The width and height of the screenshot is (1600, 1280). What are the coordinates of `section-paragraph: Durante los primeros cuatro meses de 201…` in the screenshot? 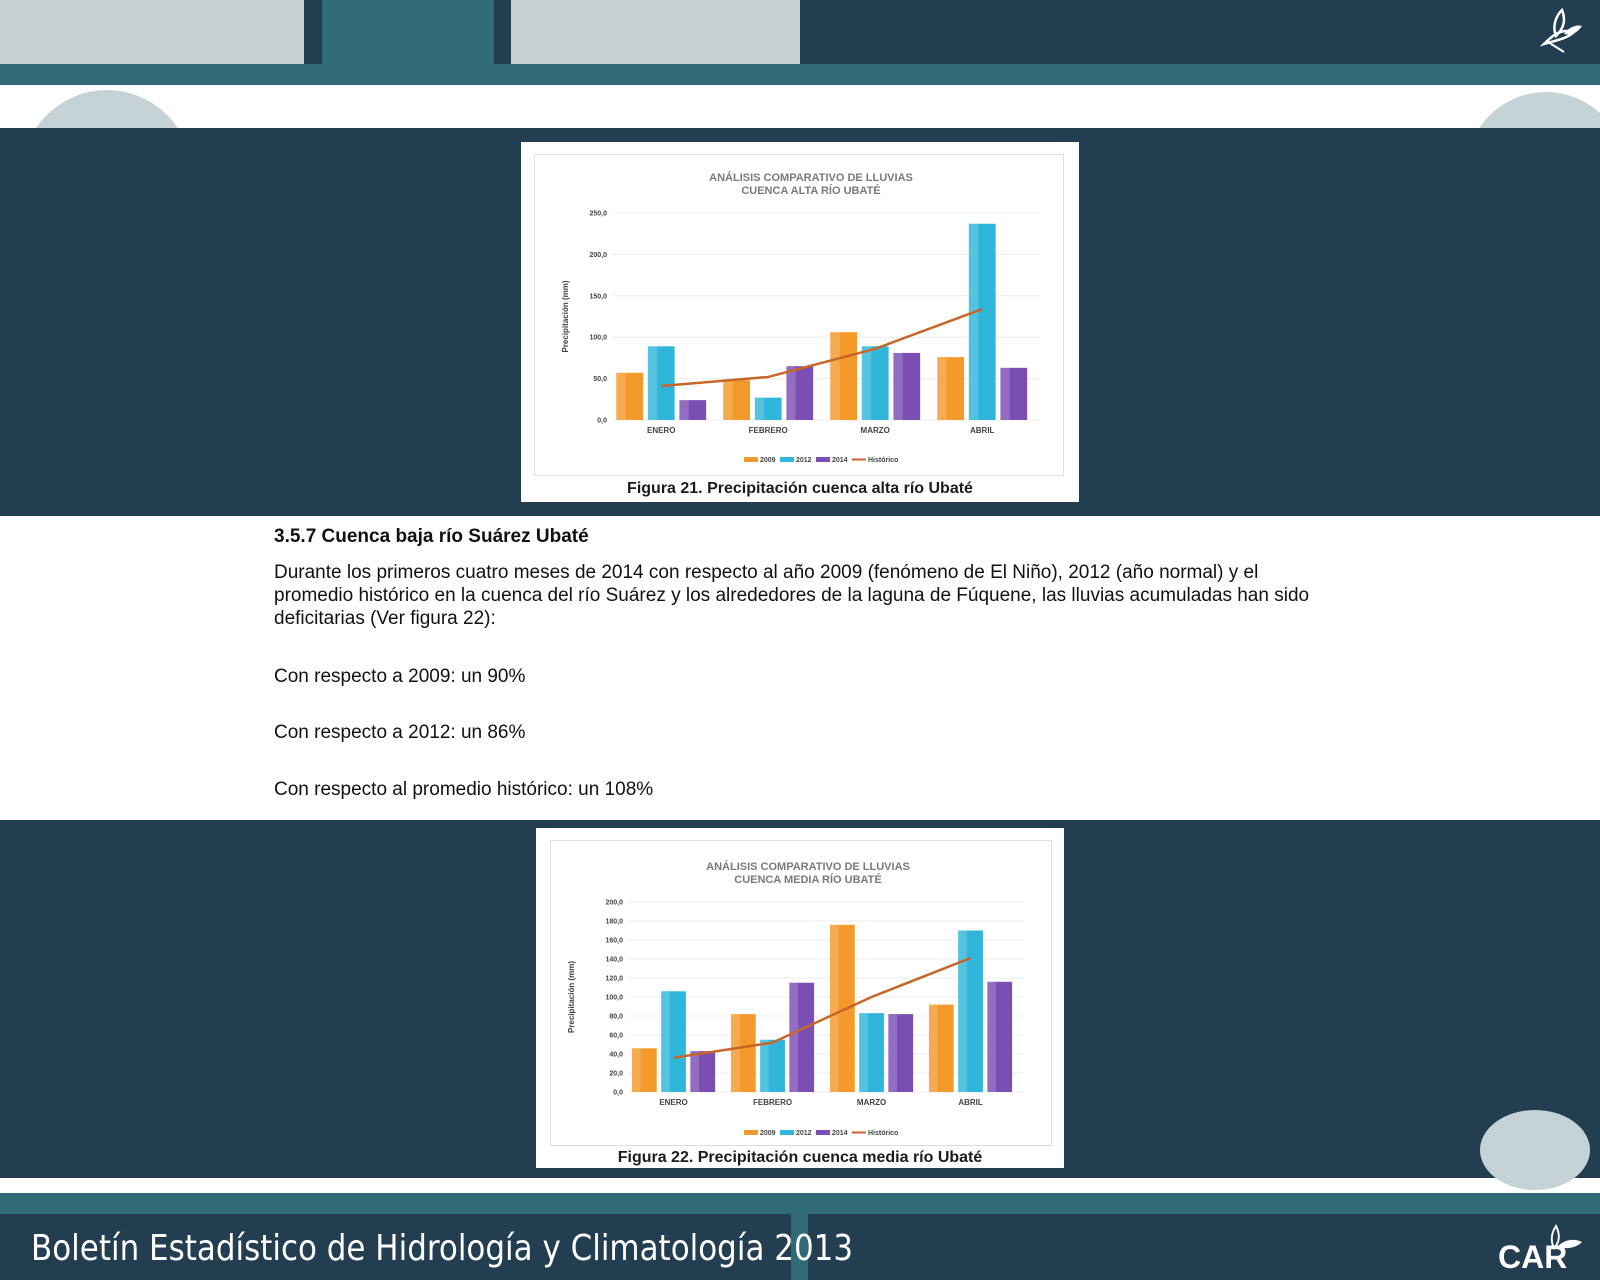 It's located at (792, 595).